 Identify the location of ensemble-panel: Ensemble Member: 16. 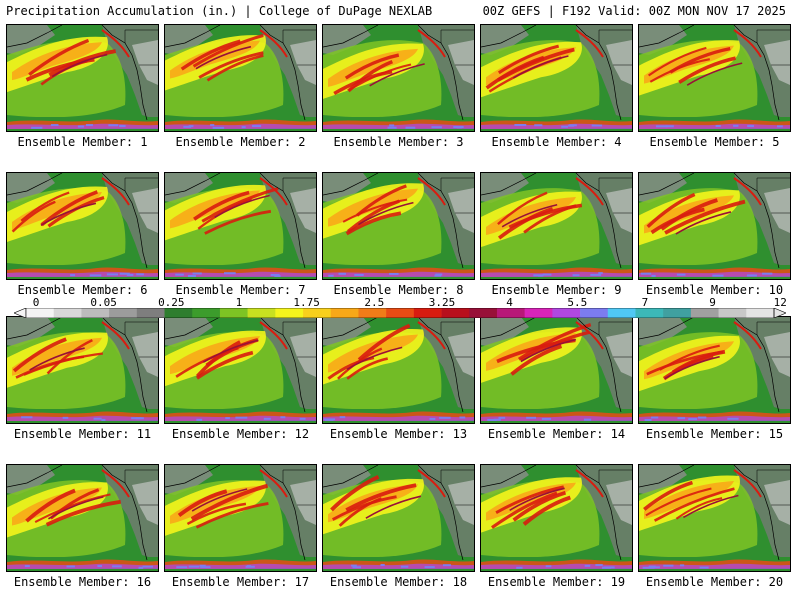
(82, 527).